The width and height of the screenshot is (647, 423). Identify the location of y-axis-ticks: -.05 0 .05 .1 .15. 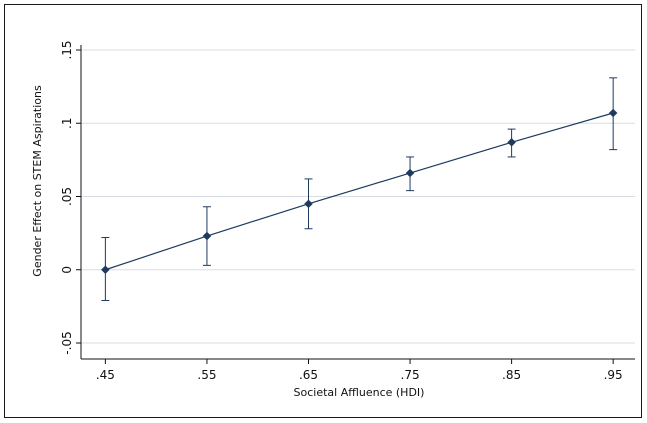
(70, 197).